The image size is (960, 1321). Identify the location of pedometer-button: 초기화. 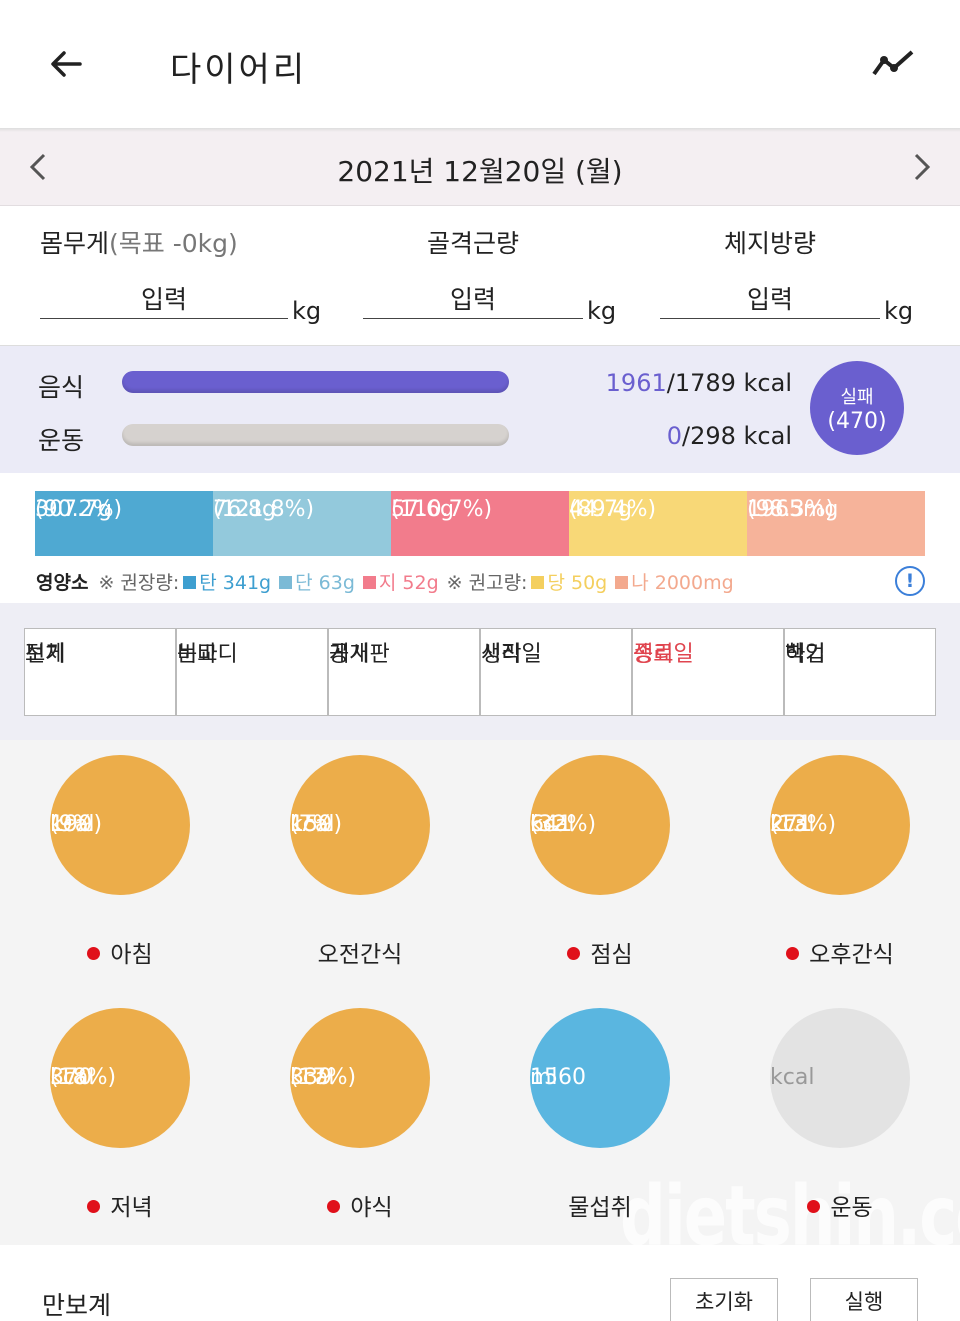
(724, 1299).